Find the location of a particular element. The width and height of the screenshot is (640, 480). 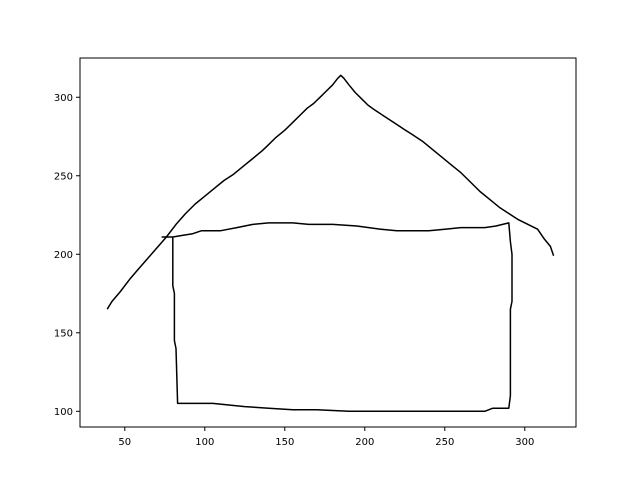

y-tick-label: 200 is located at coordinates (63, 255).